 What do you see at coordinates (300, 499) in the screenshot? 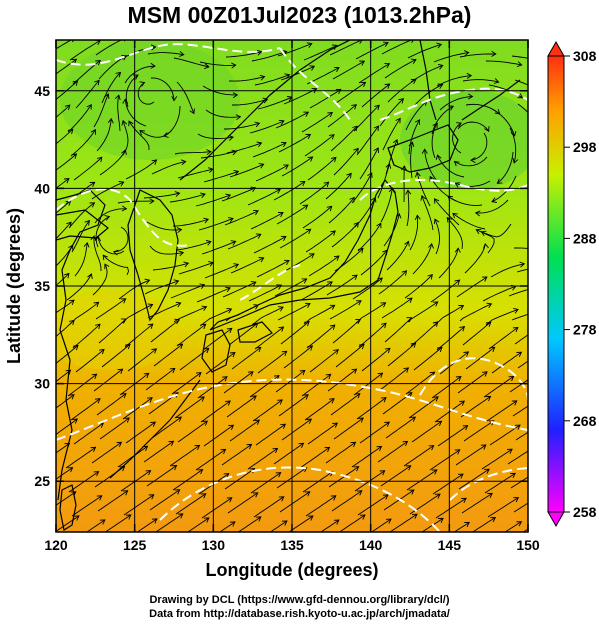
I see `isobar-line` at bounding box center [300, 499].